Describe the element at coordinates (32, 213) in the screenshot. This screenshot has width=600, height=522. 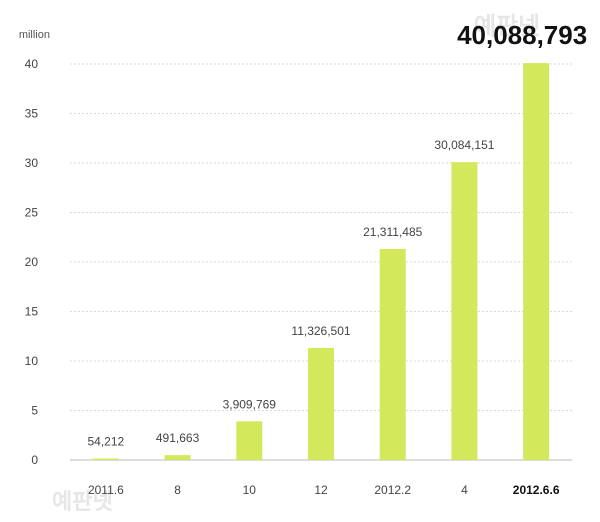
I see `y-tick-label: 25` at that location.